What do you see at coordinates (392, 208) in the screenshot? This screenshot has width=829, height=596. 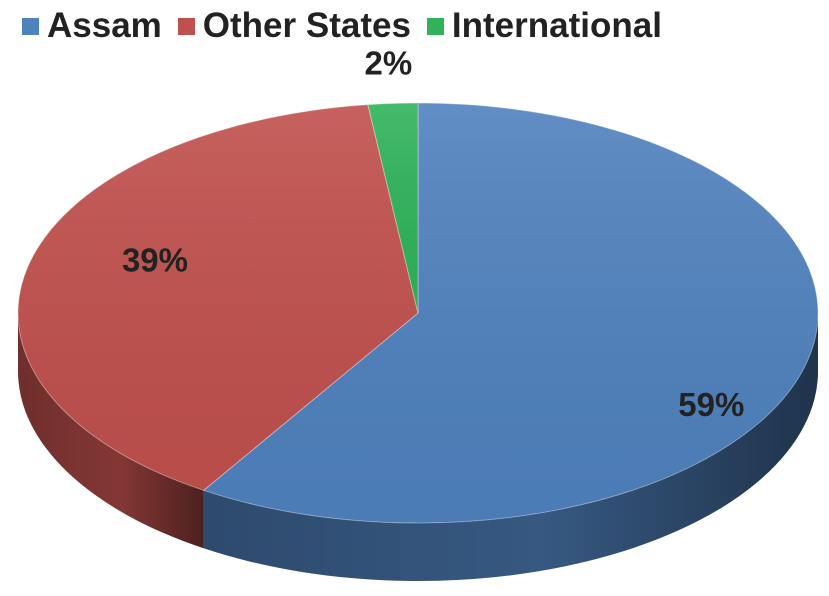 I see `pie-slice-shading-international` at bounding box center [392, 208].